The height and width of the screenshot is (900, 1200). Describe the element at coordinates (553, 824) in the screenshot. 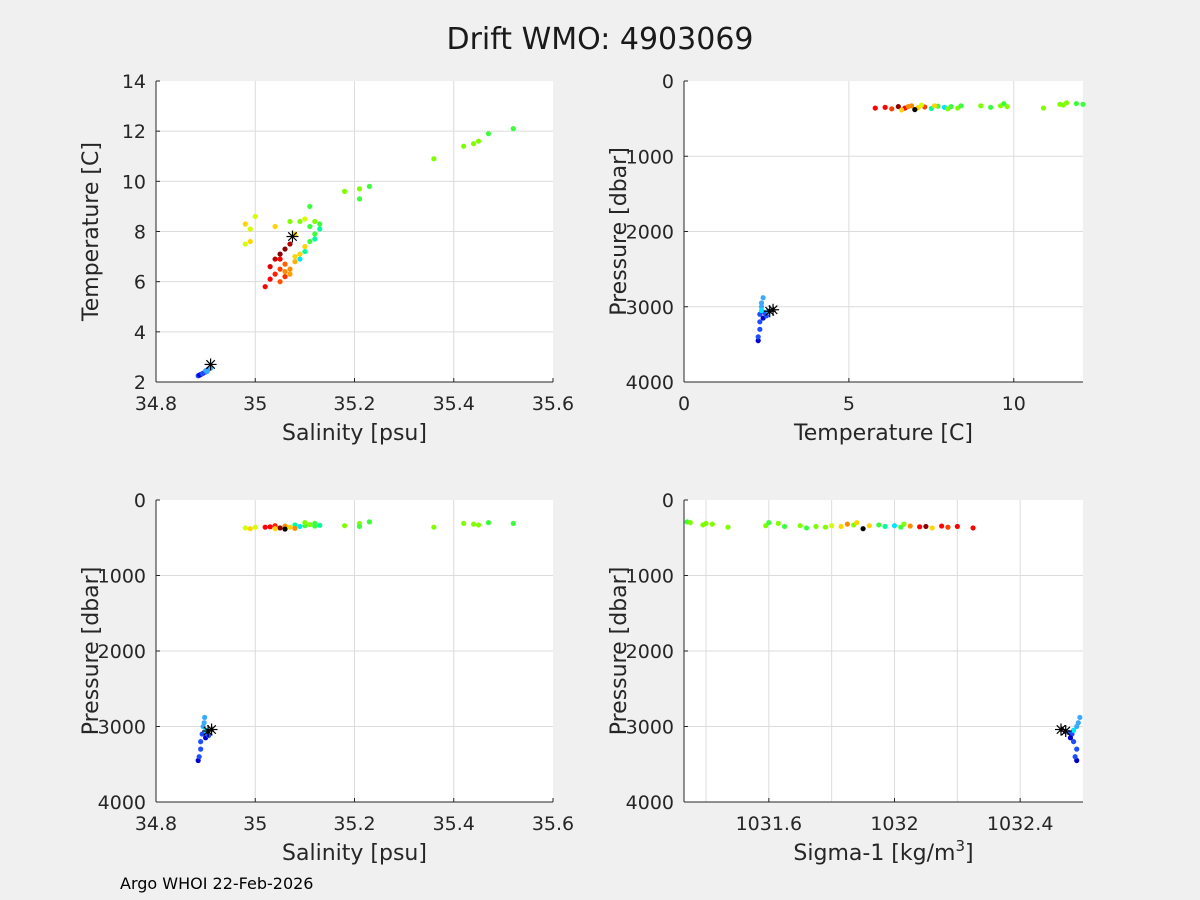

I see `x-tick-label: 35.6` at that location.